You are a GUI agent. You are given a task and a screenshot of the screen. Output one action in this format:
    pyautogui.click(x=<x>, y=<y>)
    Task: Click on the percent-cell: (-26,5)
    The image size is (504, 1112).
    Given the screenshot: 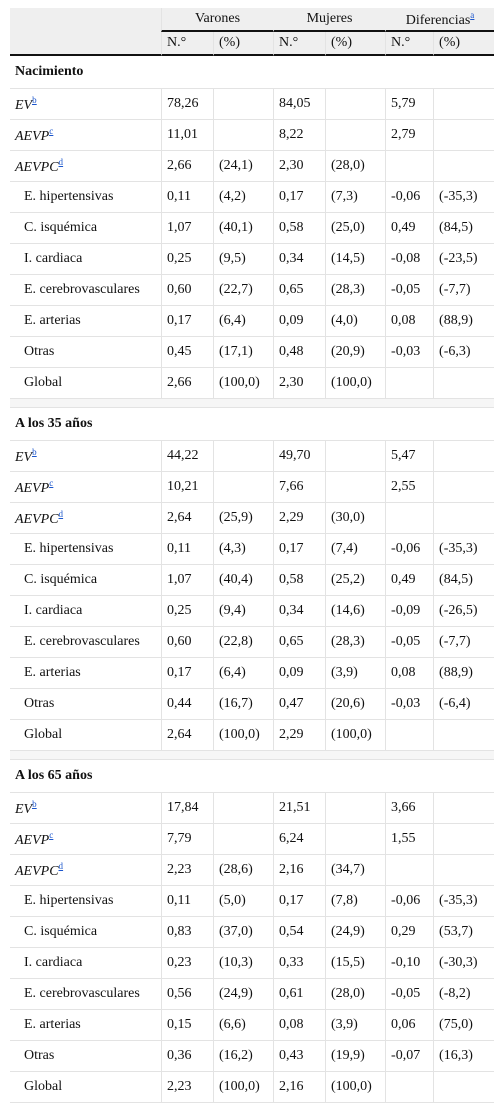 What is the action you would take?
    pyautogui.click(x=464, y=611)
    